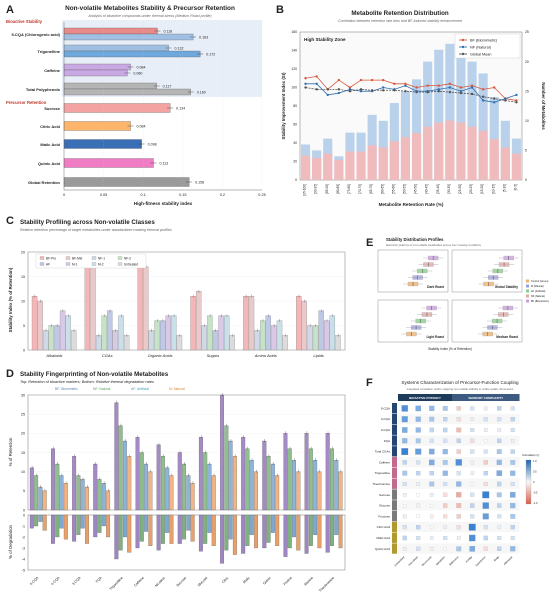  What do you see at coordinates (296, 180) in the screenshot?
I see `y-left-tick: 0` at bounding box center [296, 180].